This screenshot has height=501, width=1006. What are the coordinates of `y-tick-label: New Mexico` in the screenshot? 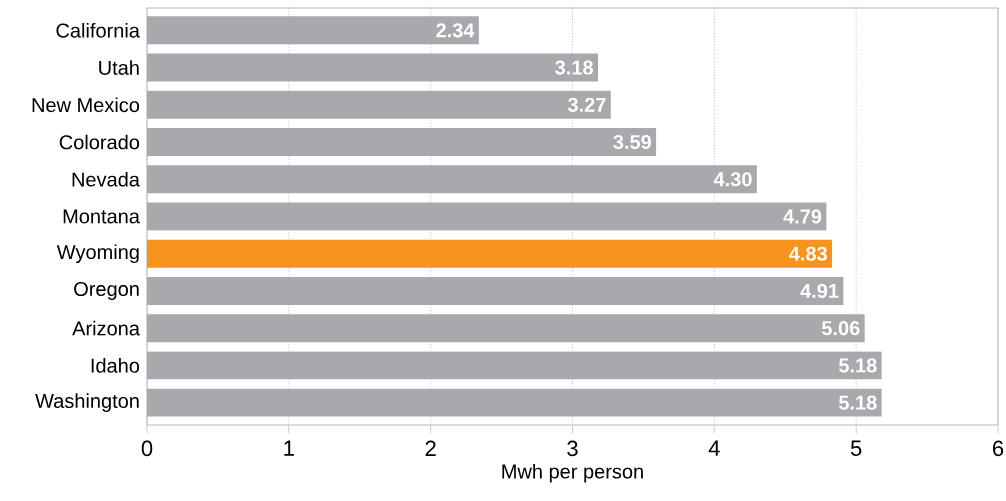 It's located at (86, 105).